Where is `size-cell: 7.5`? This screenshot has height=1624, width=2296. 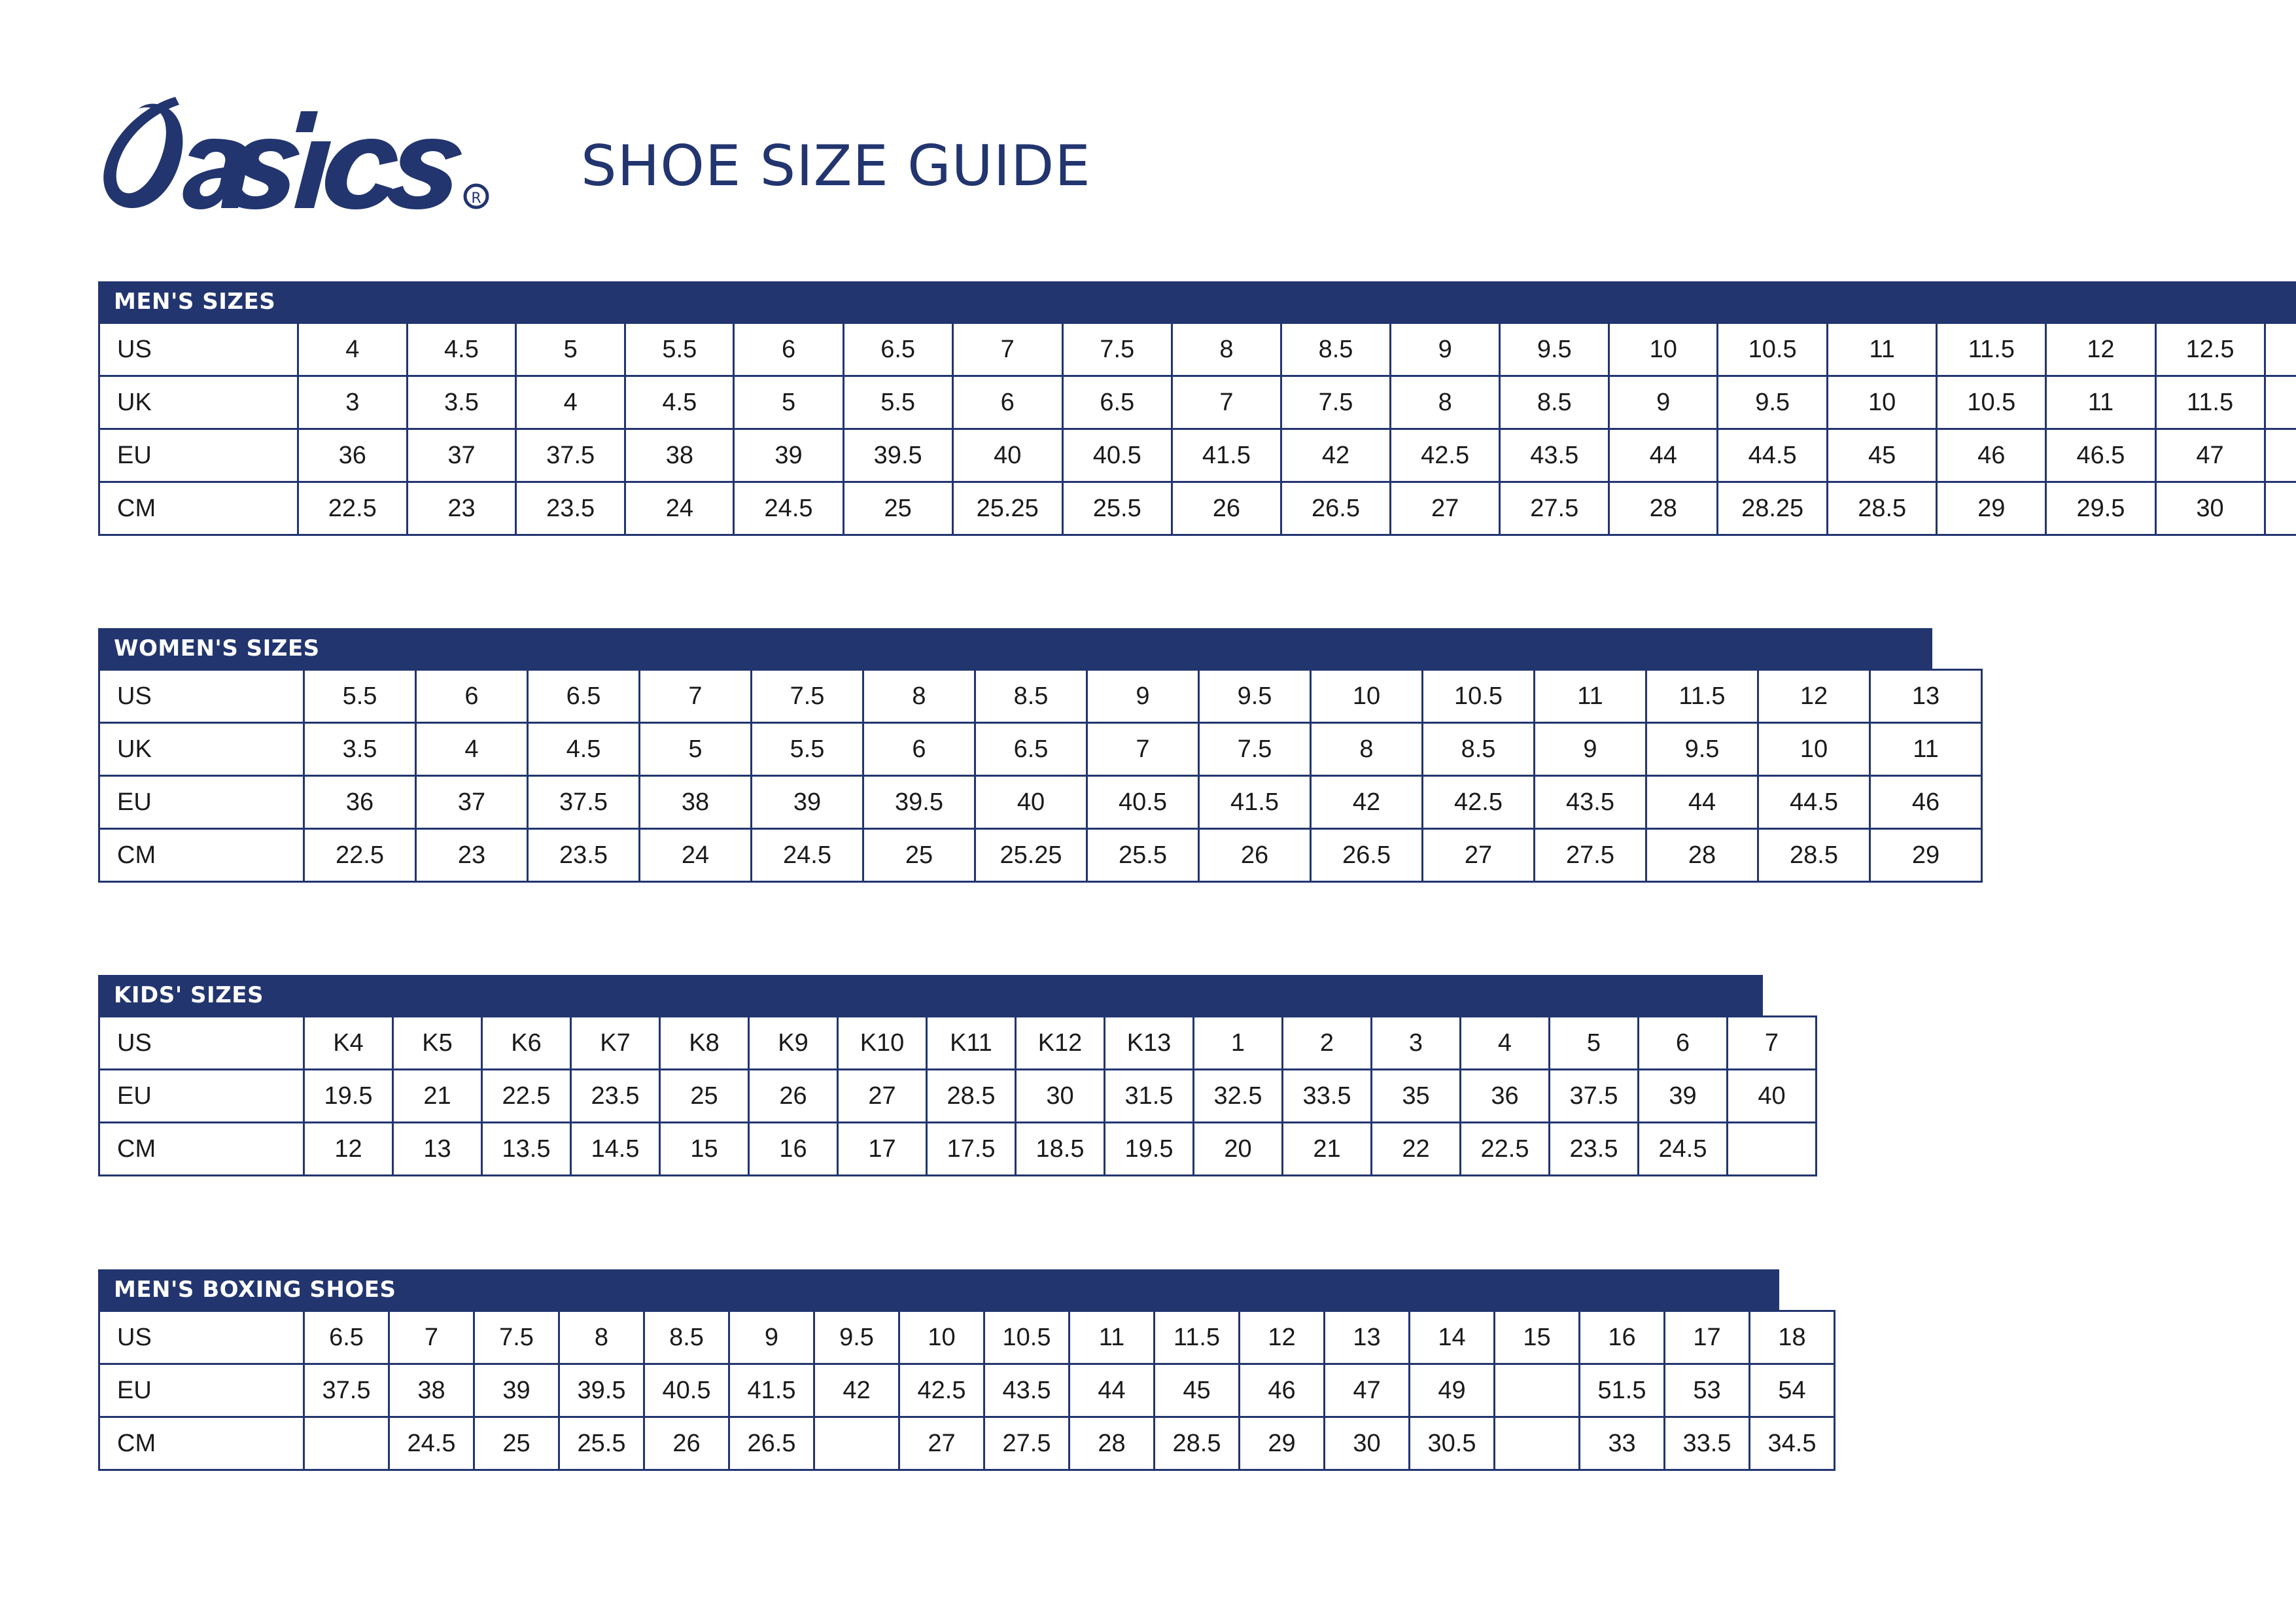 size-cell: 7.5 is located at coordinates (1255, 749).